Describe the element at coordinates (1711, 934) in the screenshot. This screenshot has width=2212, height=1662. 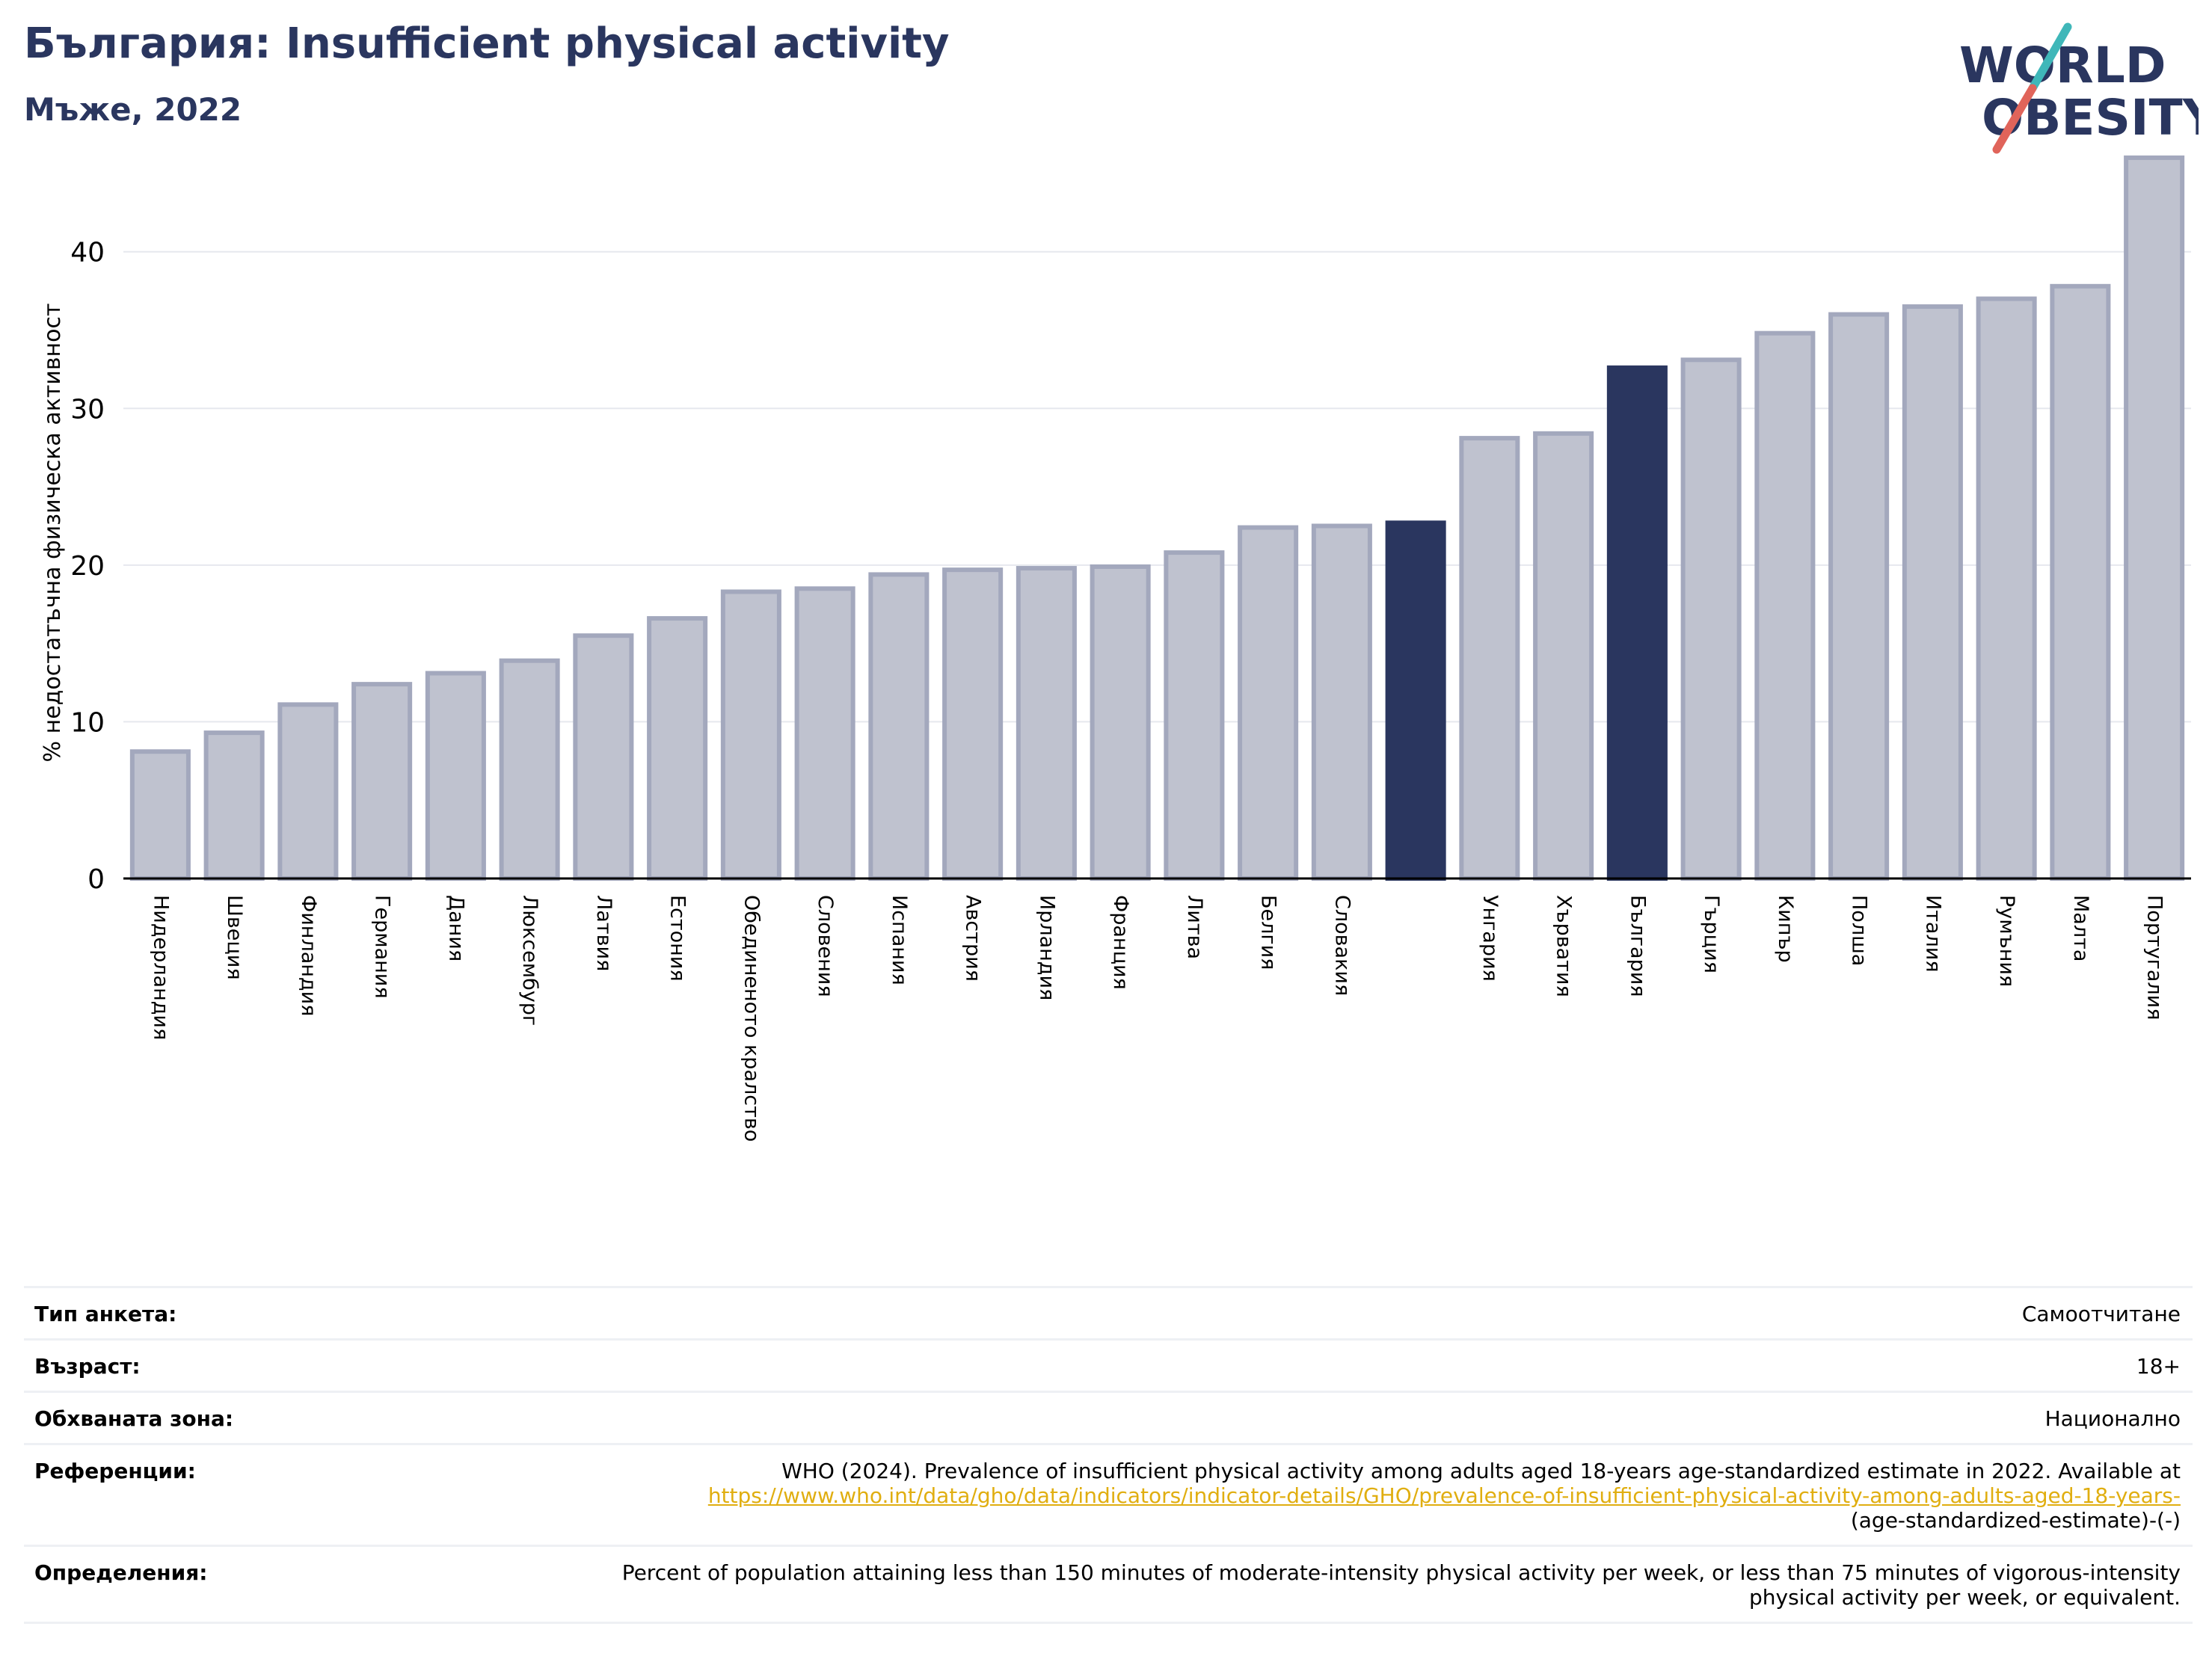
I see `x-tick-label: Гърция` at that location.